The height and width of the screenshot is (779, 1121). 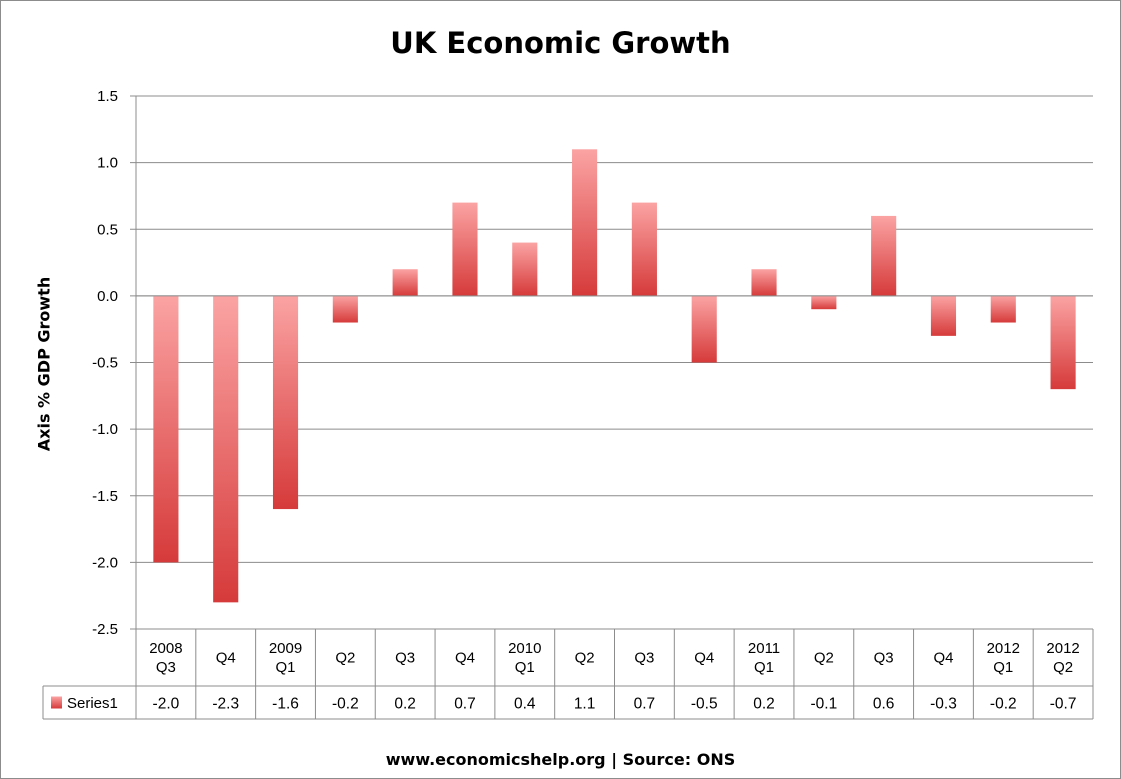 I want to click on data-table-value: -1.6, so click(x=285, y=704).